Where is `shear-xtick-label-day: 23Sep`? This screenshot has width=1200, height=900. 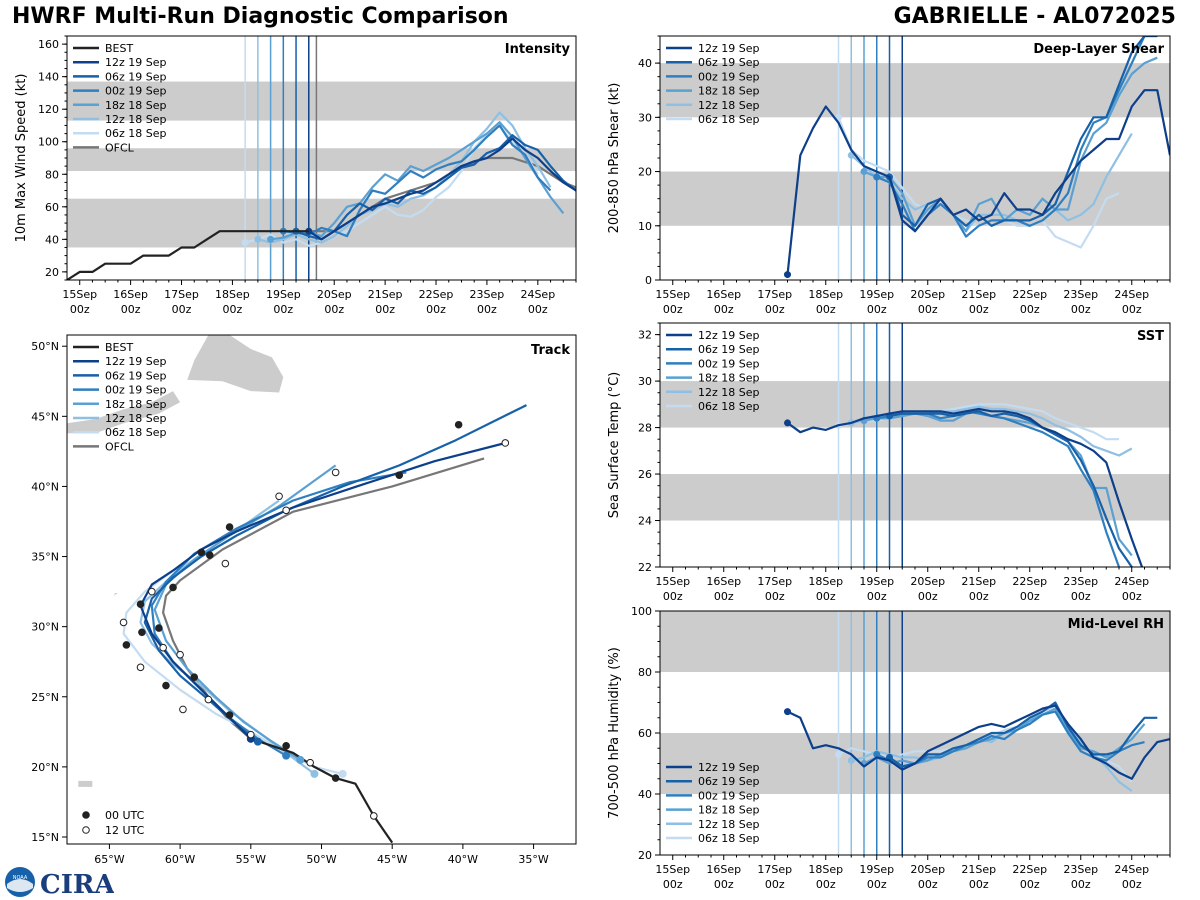 shear-xtick-label-day: 23Sep is located at coordinates (1080, 294).